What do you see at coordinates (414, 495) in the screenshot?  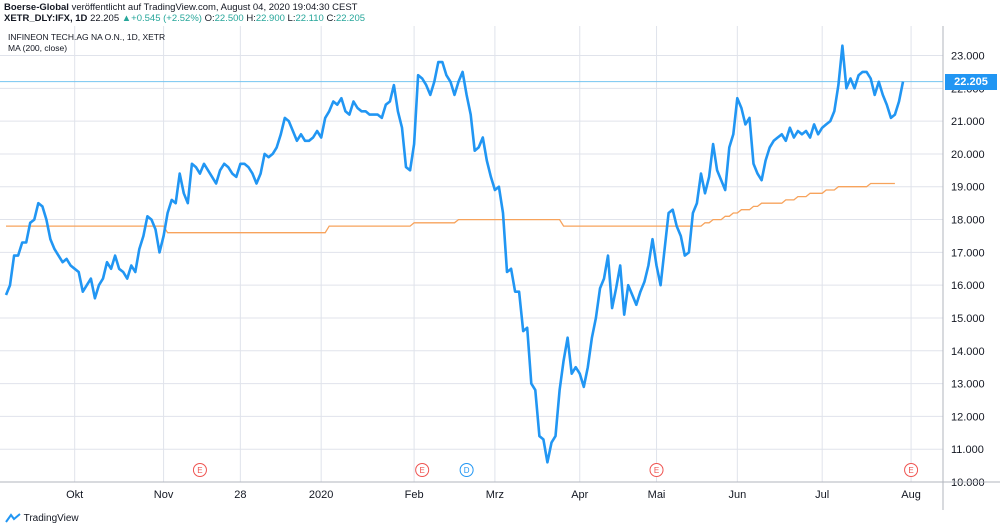 I see `x-tick-label: Feb` at bounding box center [414, 495].